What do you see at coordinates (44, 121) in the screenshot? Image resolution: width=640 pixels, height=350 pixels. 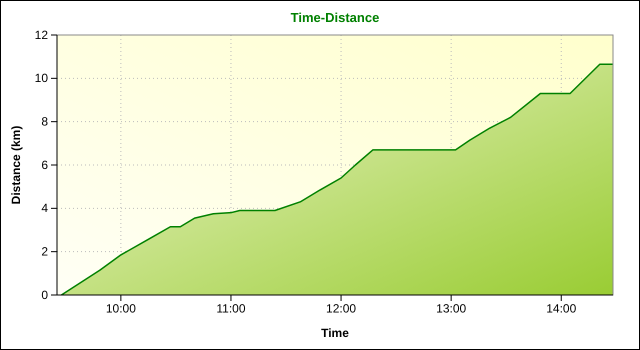 I see `y-tick-label: 8` at bounding box center [44, 121].